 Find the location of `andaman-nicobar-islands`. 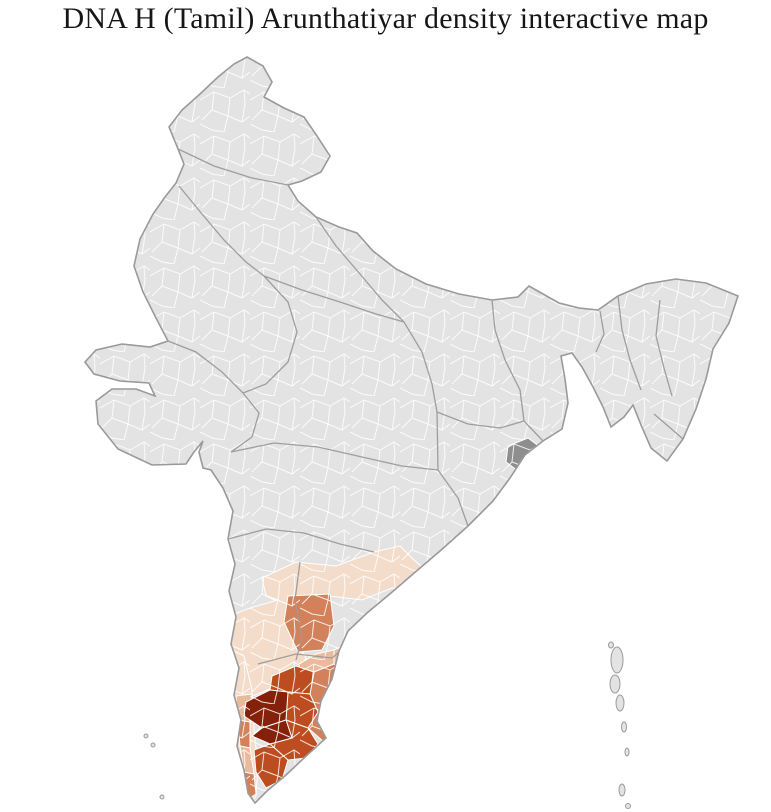

andaman-nicobar-islands is located at coordinates (619, 725).